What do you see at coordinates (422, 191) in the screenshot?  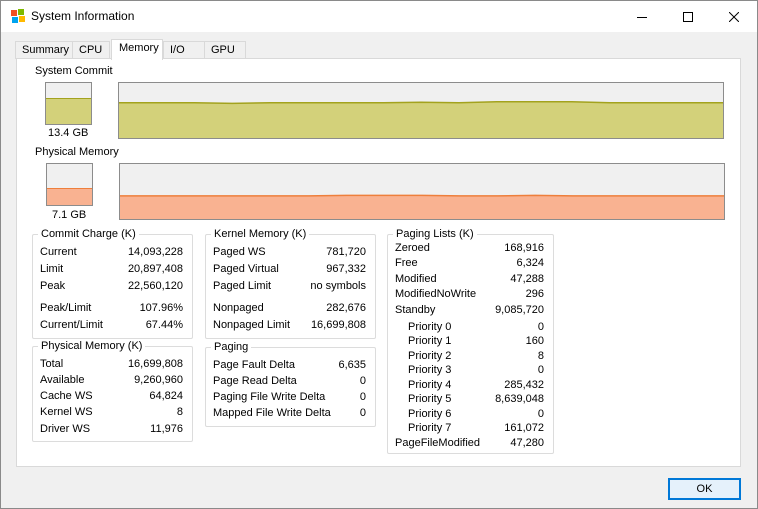 I see `physical-memory-history-graph` at bounding box center [422, 191].